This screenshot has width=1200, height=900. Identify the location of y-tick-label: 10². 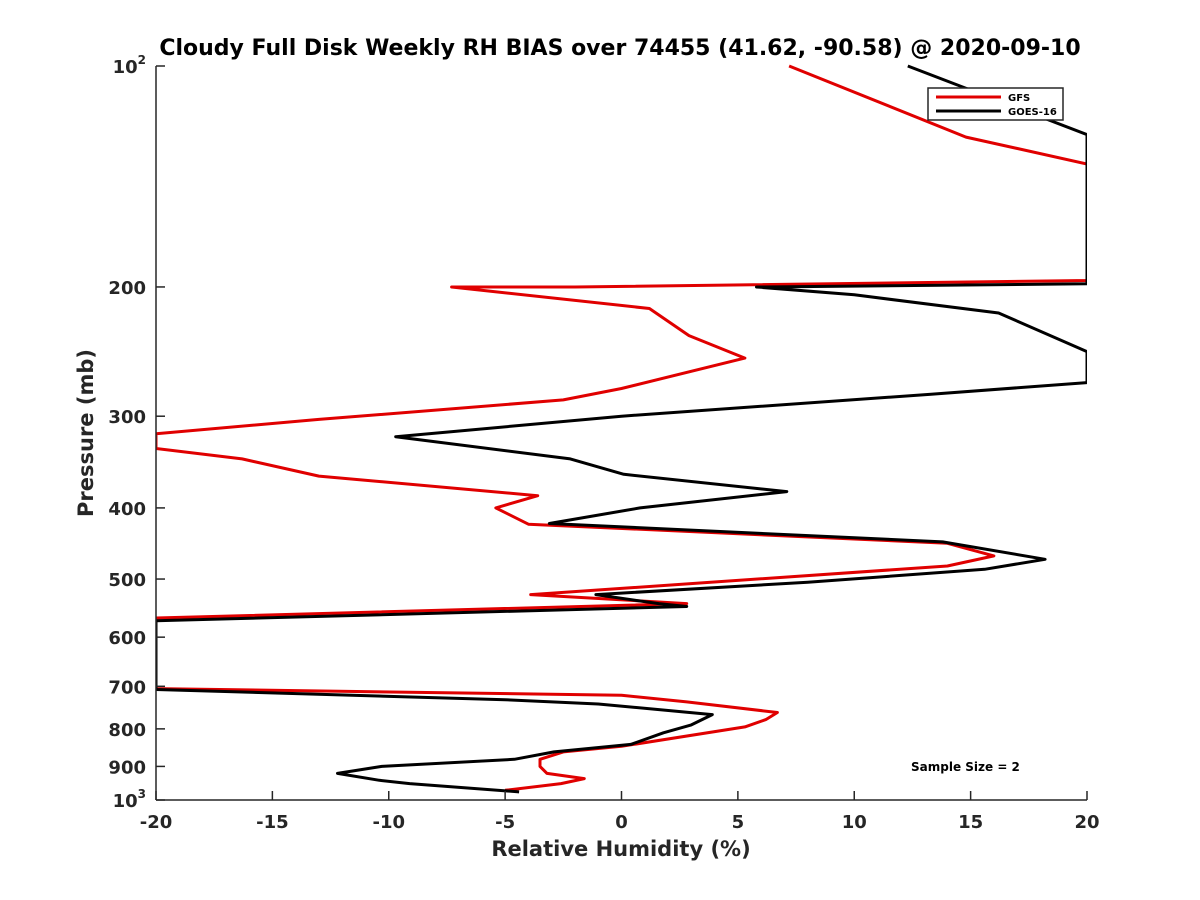
(129, 65).